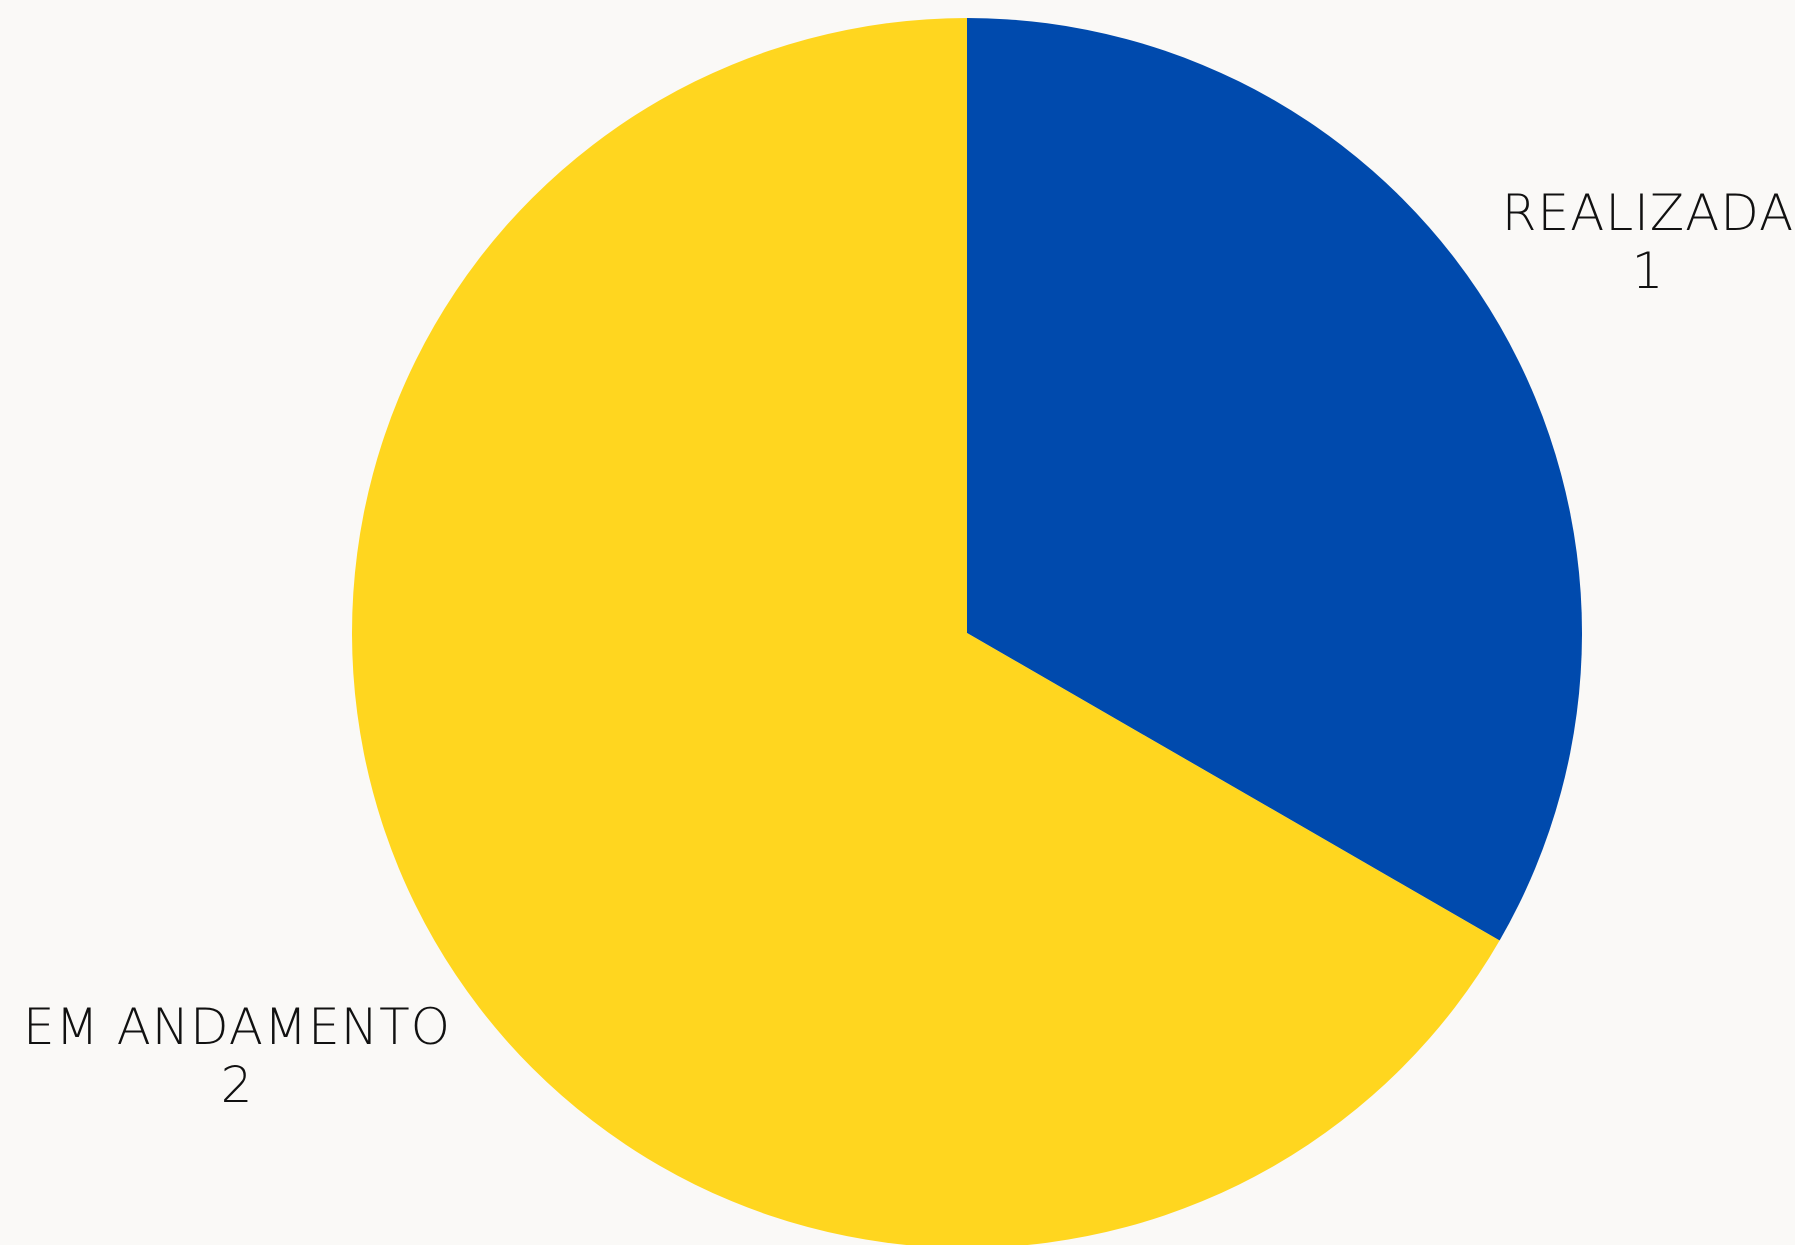 The height and width of the screenshot is (1245, 1795). I want to click on slice-label-name: EM ANDAMENTO, so click(237, 1027).